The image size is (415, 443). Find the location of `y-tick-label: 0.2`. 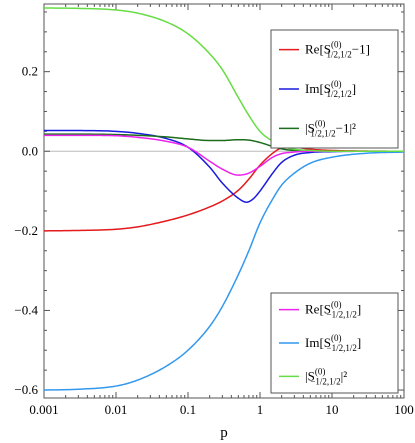

y-tick-label: 0.2 is located at coordinates (30, 71).